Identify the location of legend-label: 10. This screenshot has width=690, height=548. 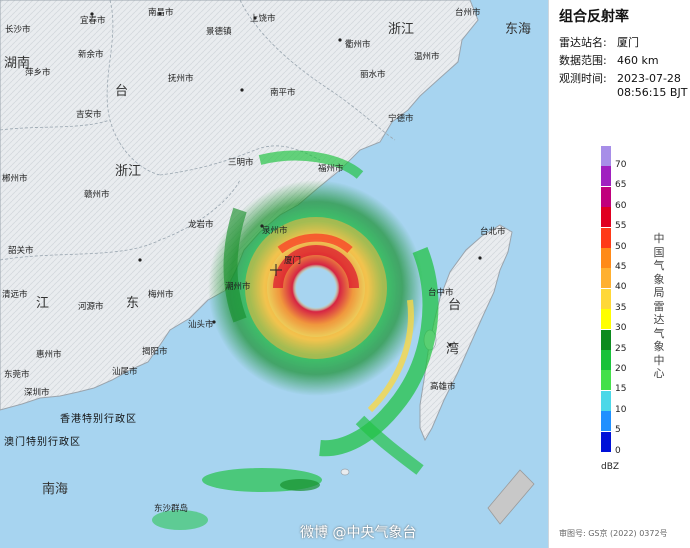
(621, 409).